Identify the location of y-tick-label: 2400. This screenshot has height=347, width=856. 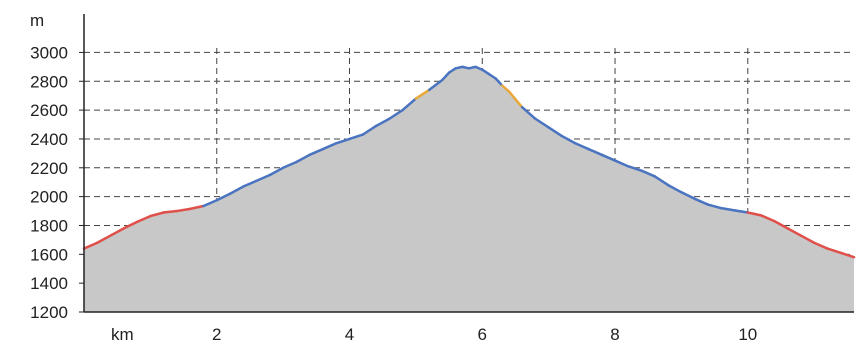
(49, 139).